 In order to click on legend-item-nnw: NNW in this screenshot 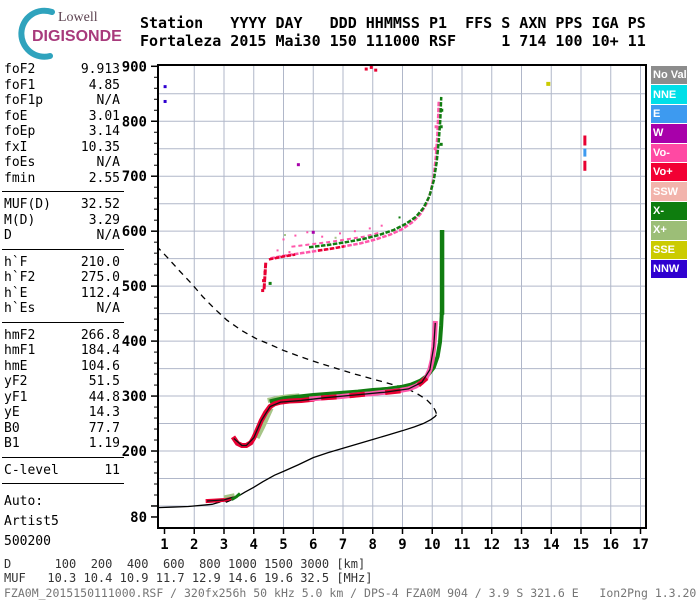, I will do `click(669, 269)`.